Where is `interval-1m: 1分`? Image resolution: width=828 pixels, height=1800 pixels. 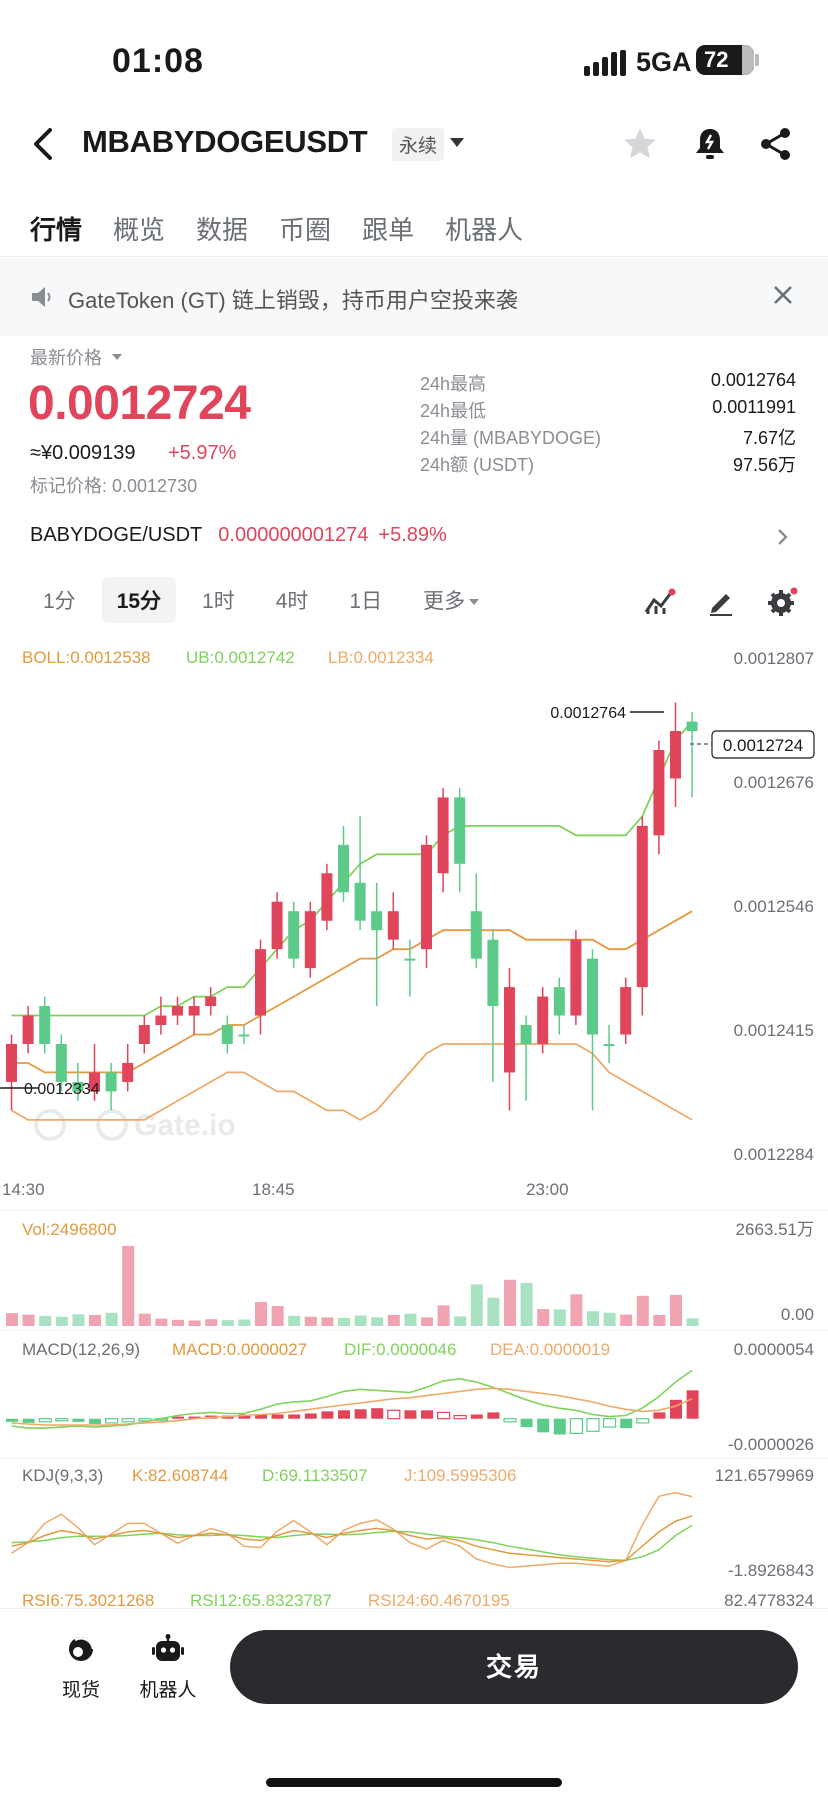 interval-1m: 1分 is located at coordinates (59, 601).